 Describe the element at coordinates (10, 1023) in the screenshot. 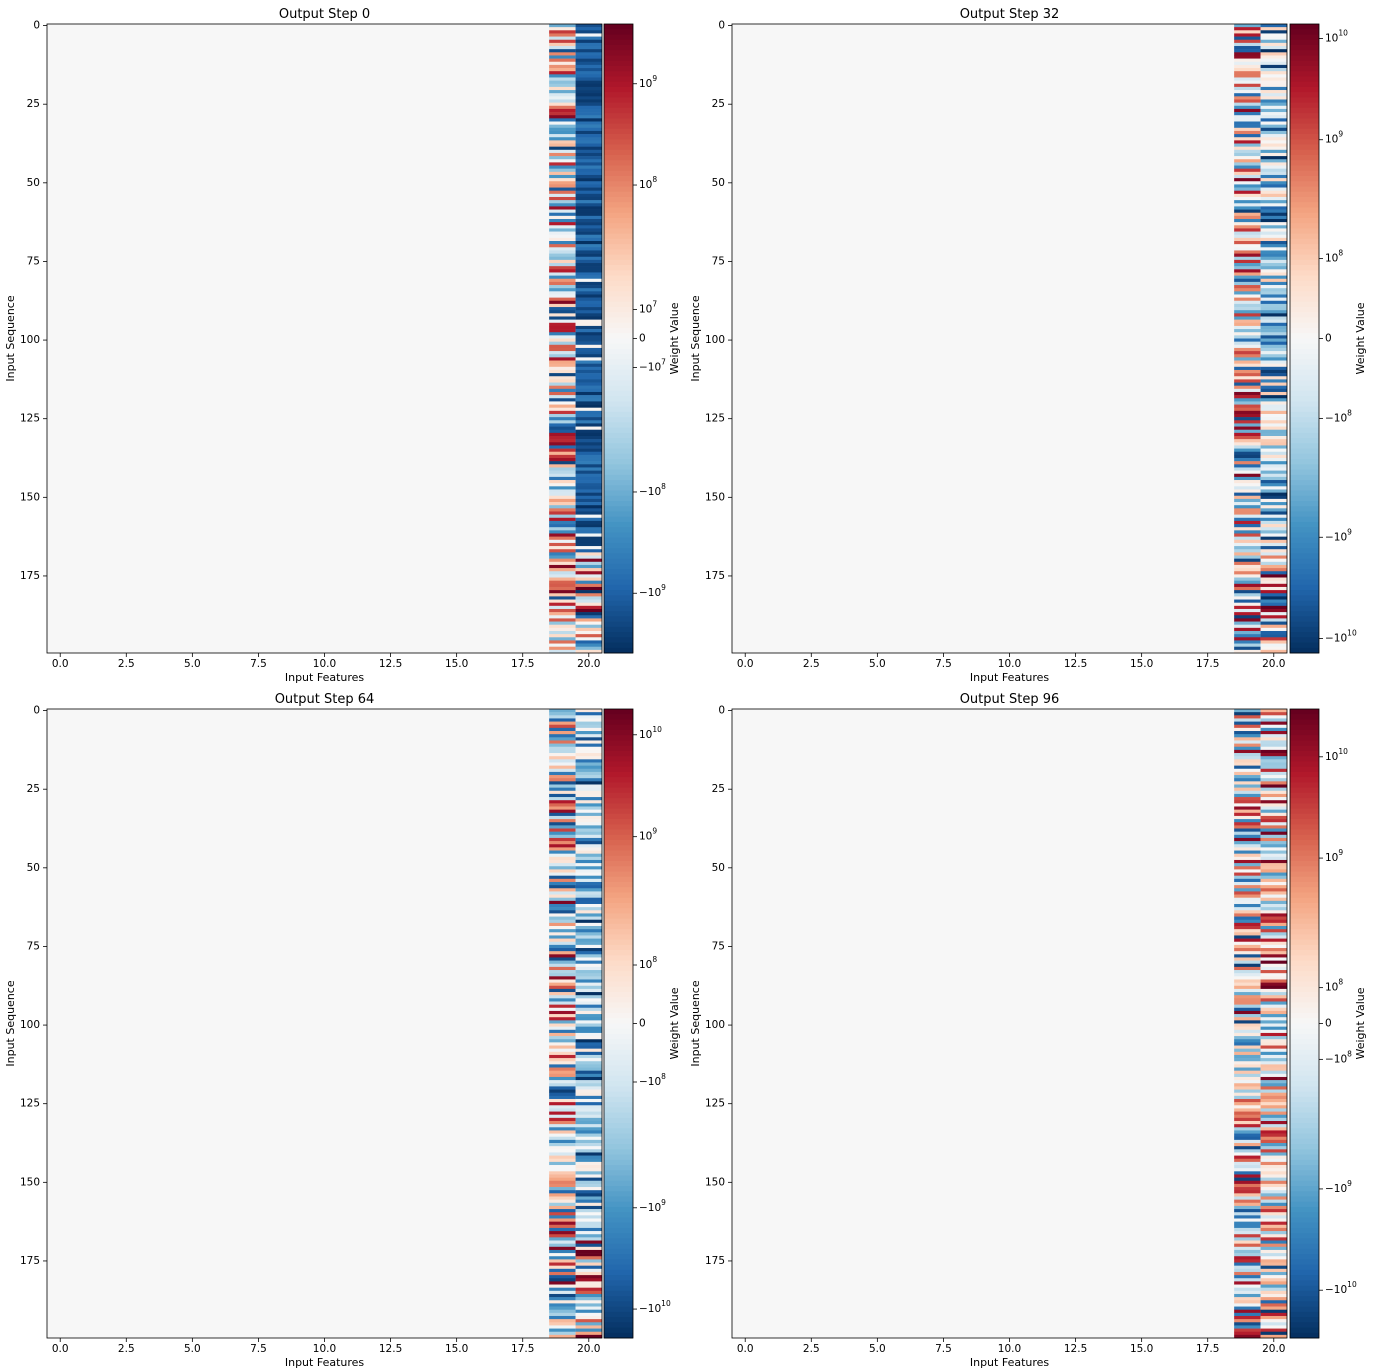

I see `y-axis-label: Input Sequence` at that location.